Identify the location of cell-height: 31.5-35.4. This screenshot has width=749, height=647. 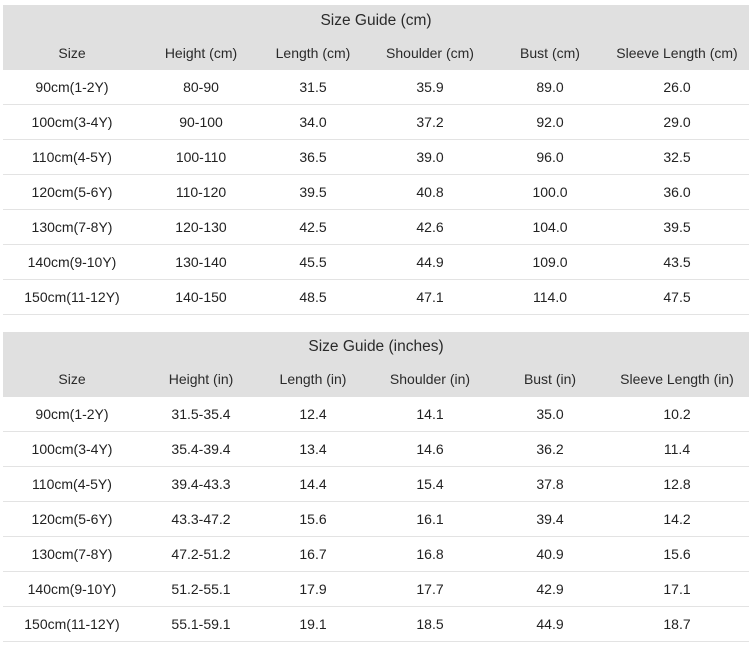
(201, 414).